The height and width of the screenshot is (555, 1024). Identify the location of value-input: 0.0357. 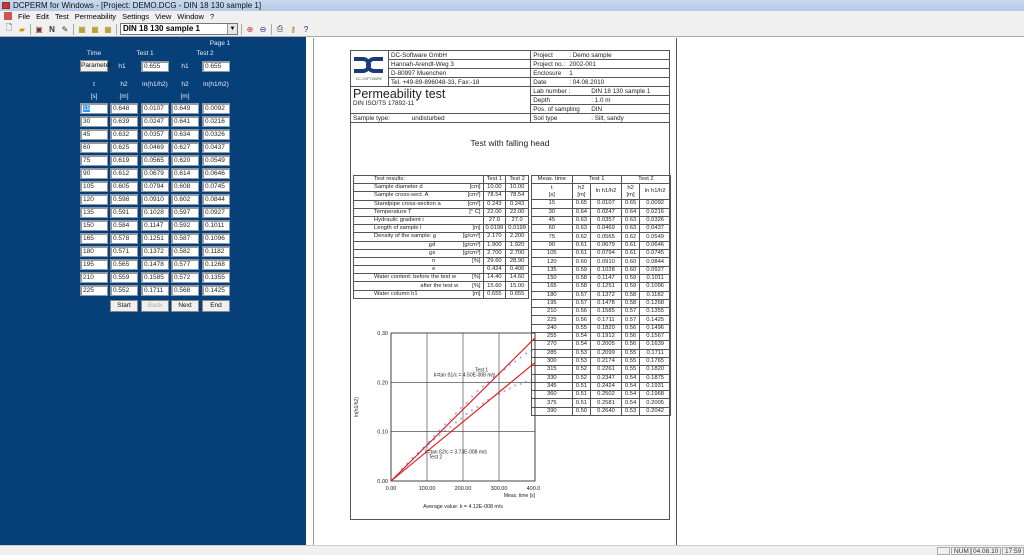
(155, 134).